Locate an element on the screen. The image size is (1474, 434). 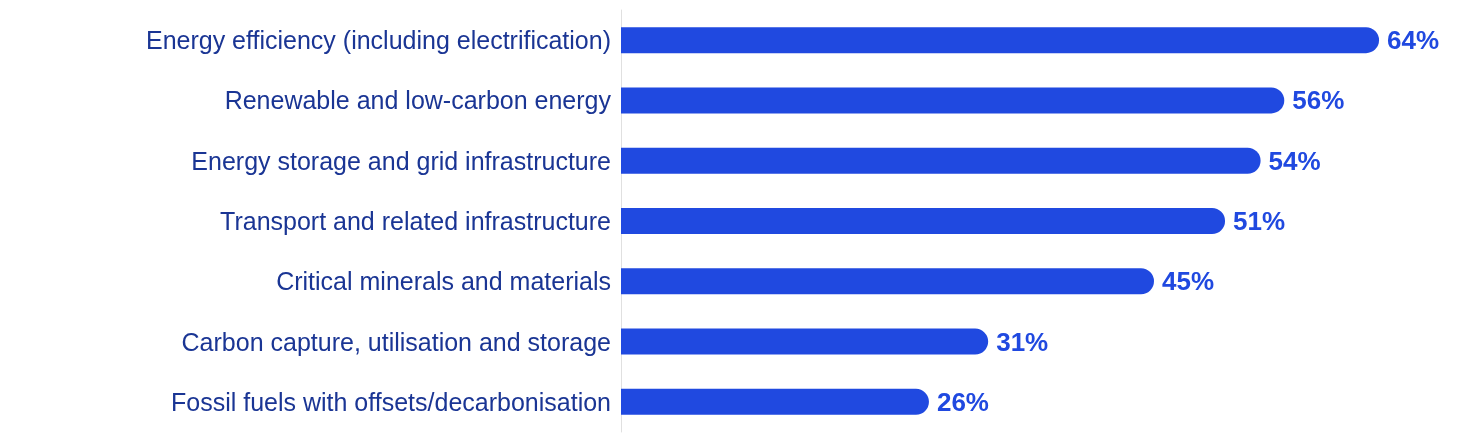
y-tick-label: Carbon capture, utilisation and storage is located at coordinates (396, 341).